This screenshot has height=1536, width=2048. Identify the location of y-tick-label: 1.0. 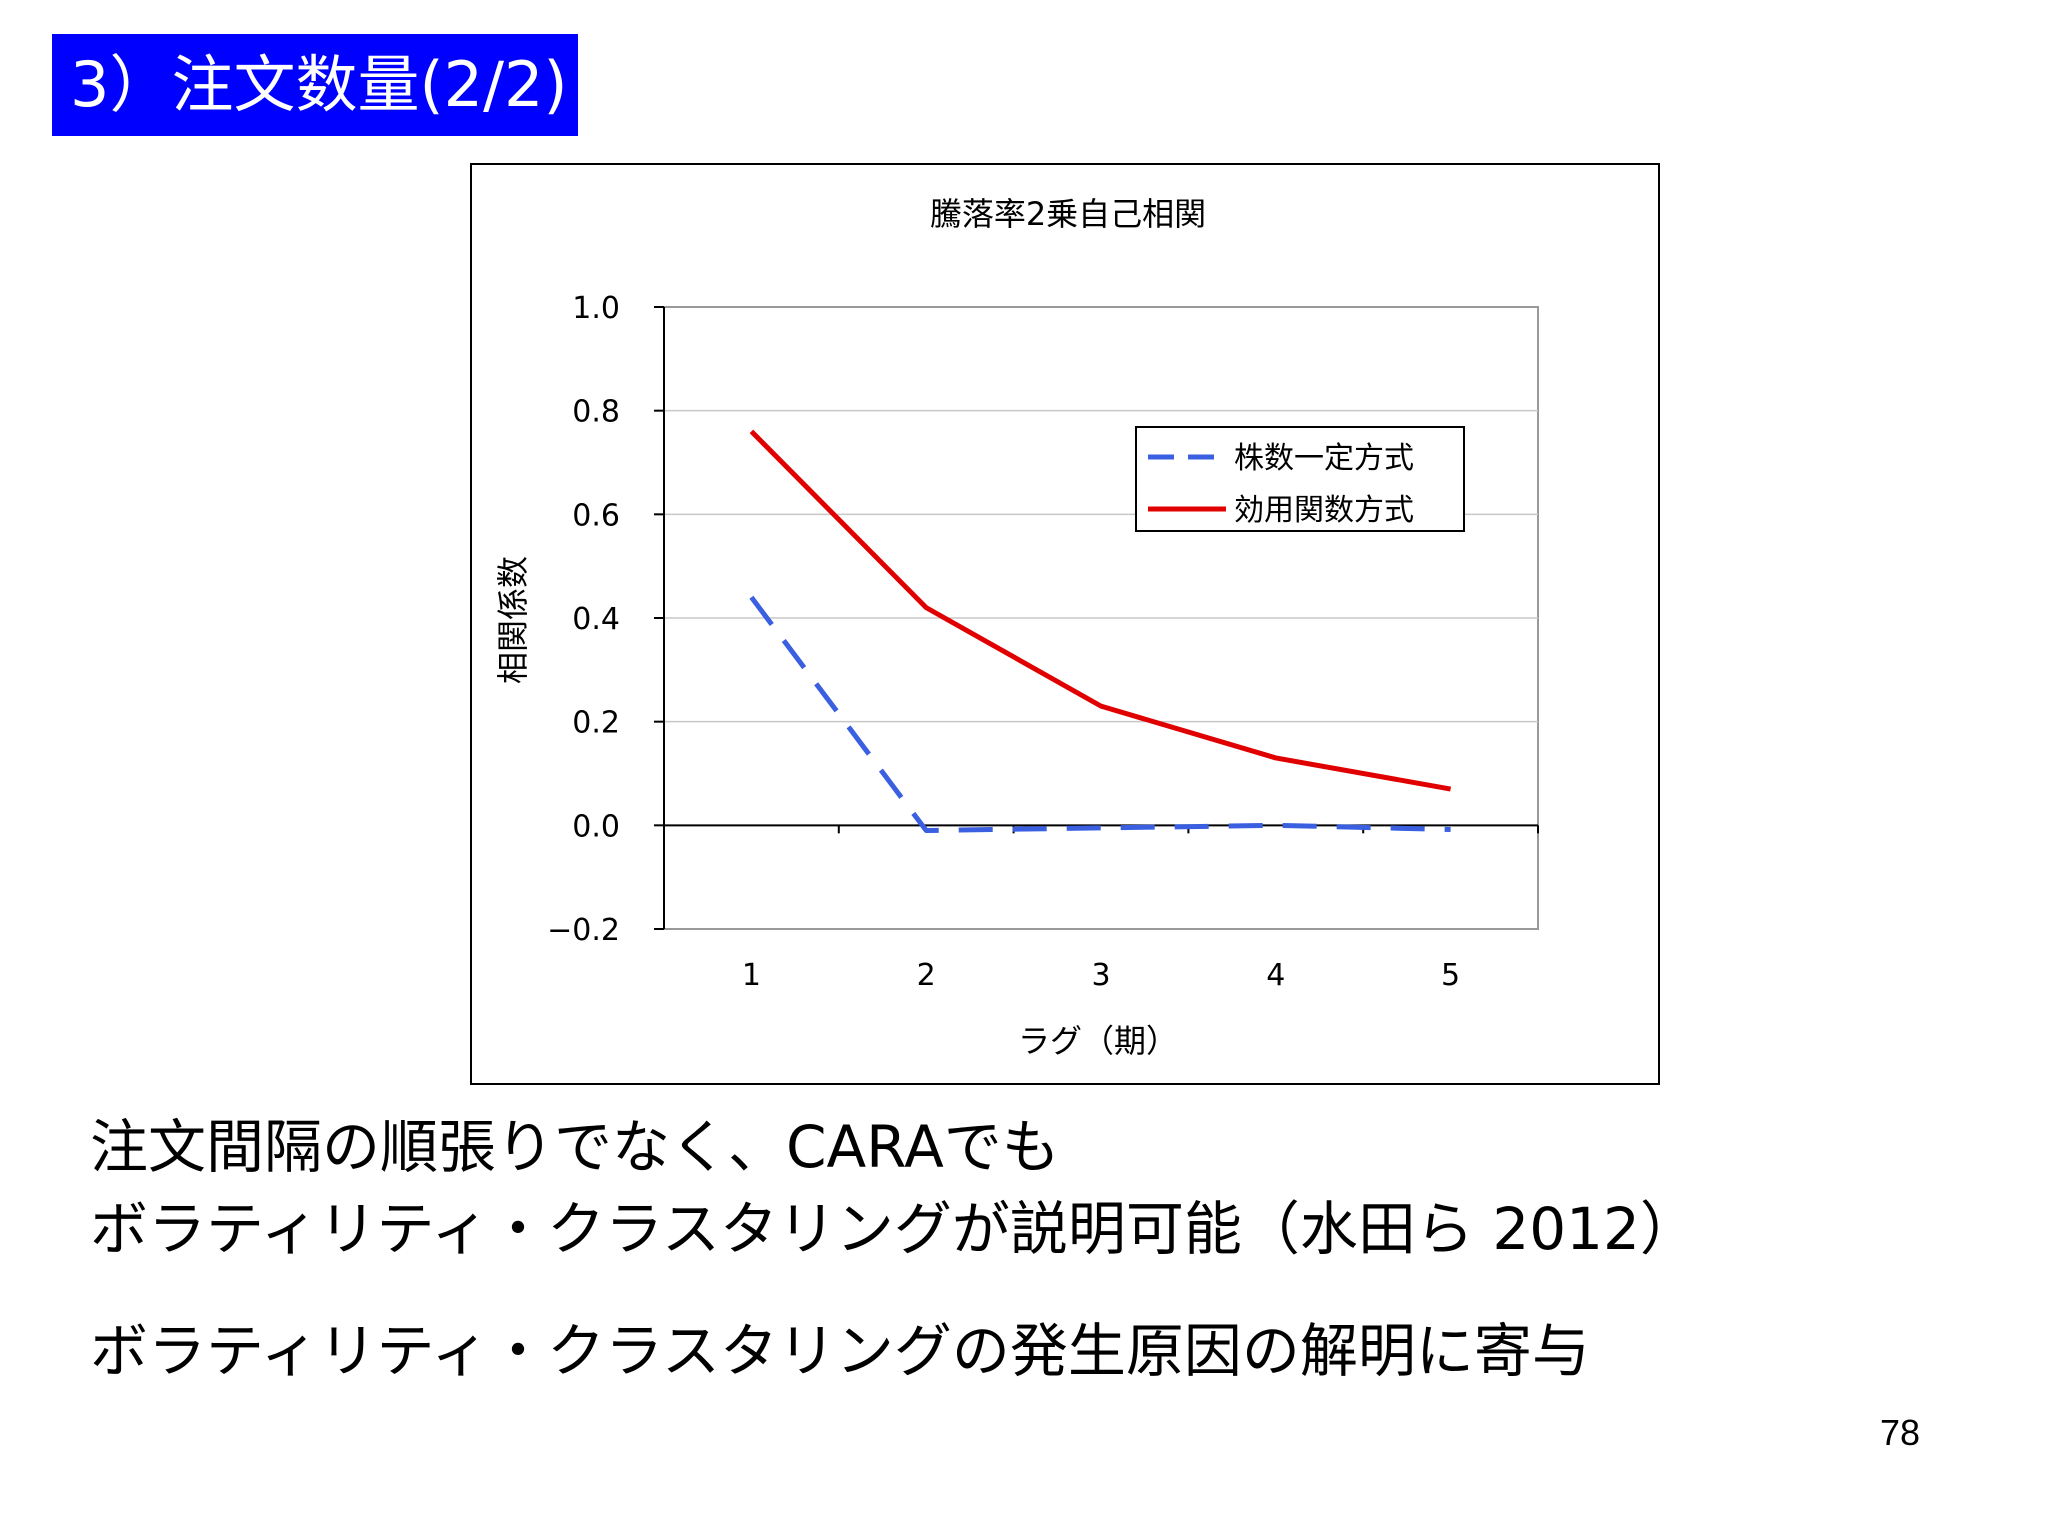
(596, 308).